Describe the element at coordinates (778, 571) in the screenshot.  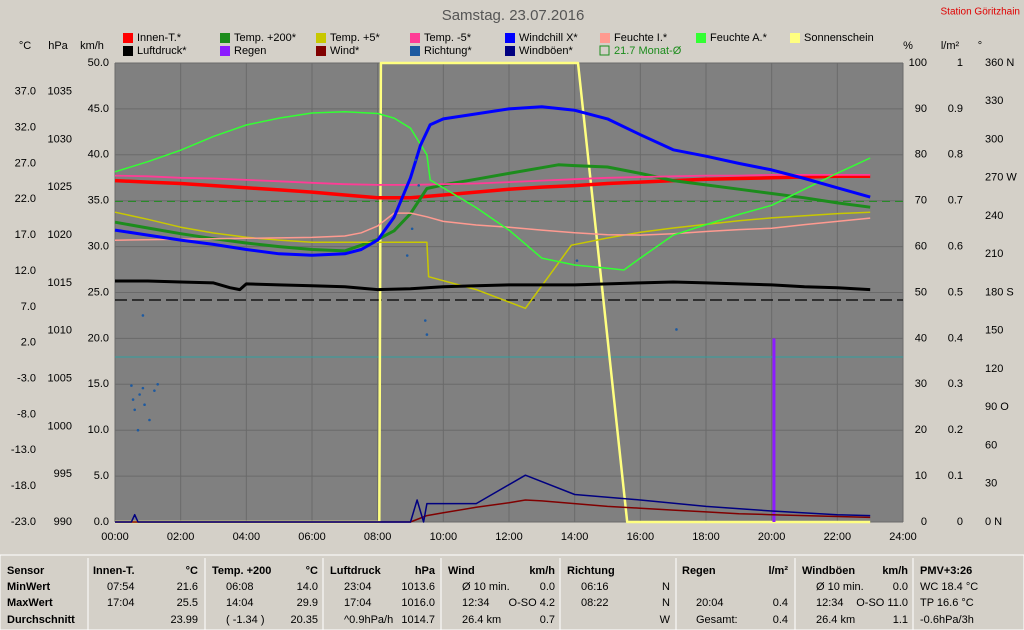
I see `column-unit: l/m²` at that location.